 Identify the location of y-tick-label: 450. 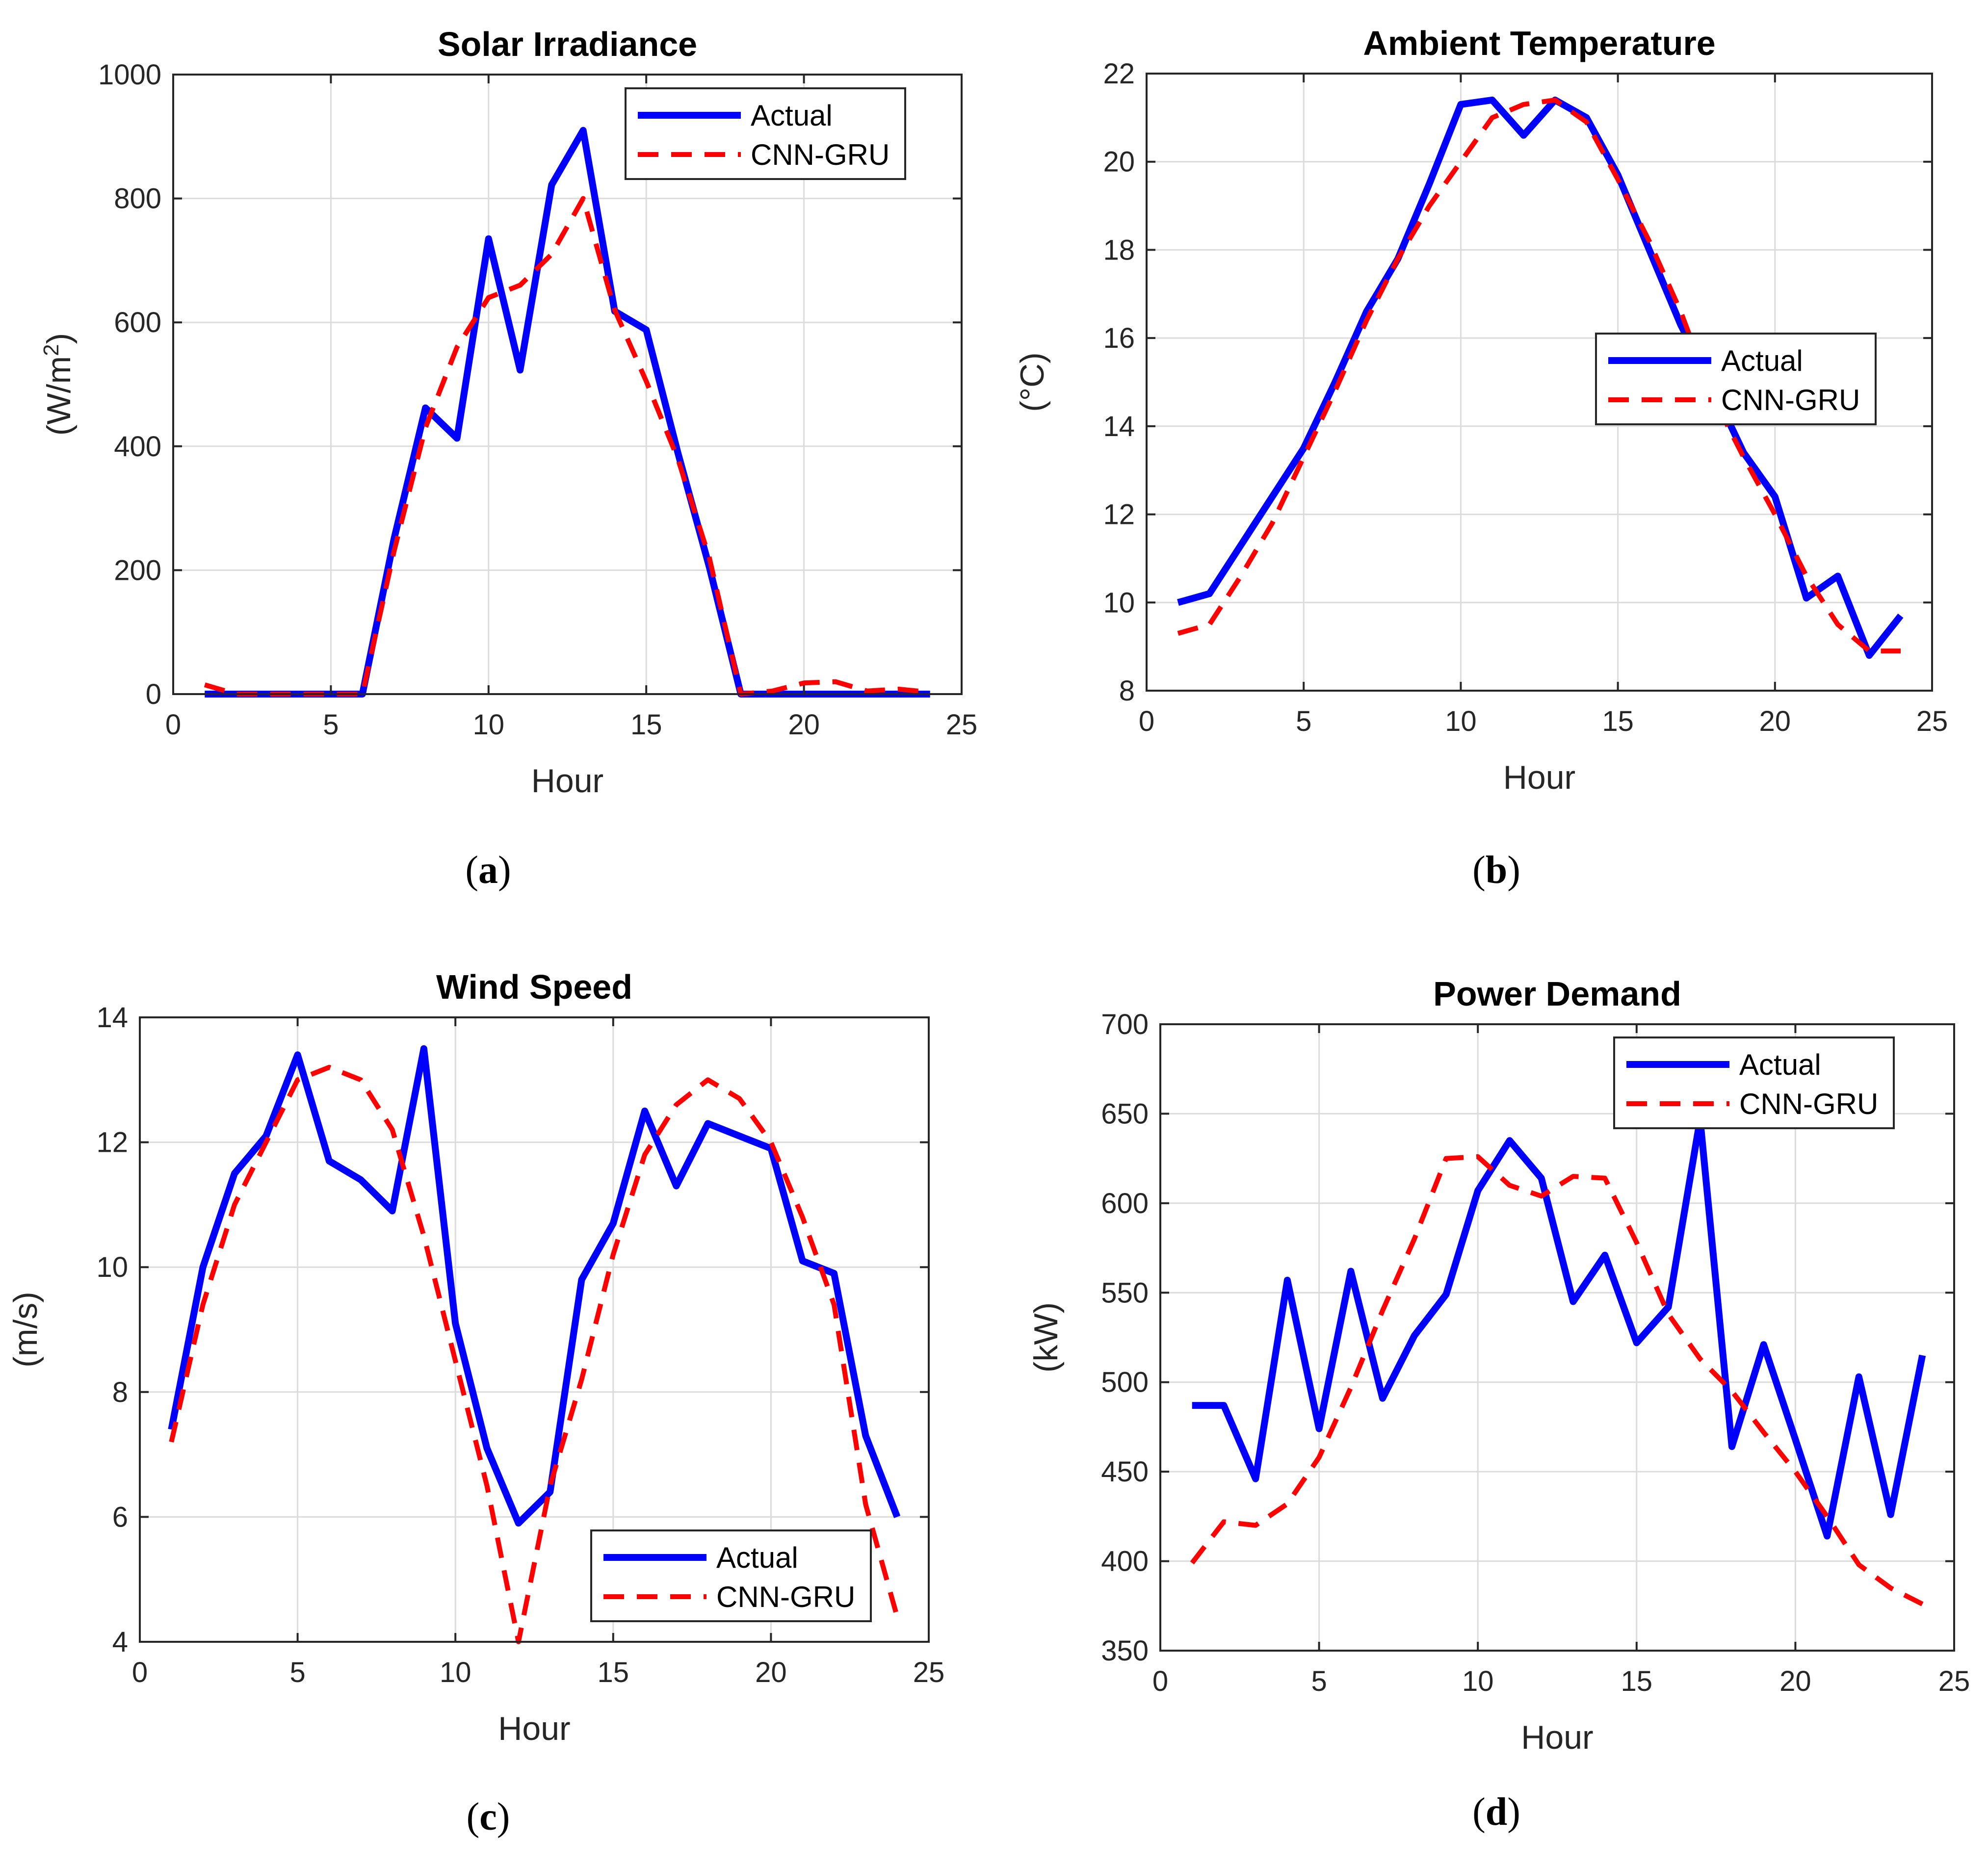
(1125, 1472).